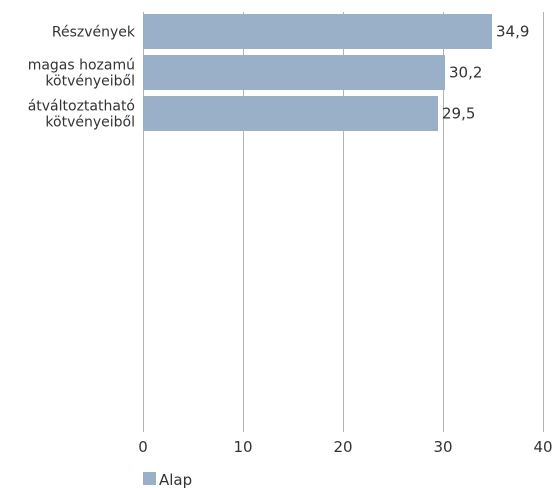 The height and width of the screenshot is (488, 555). I want to click on category-label-line: Részvények, so click(94, 33).